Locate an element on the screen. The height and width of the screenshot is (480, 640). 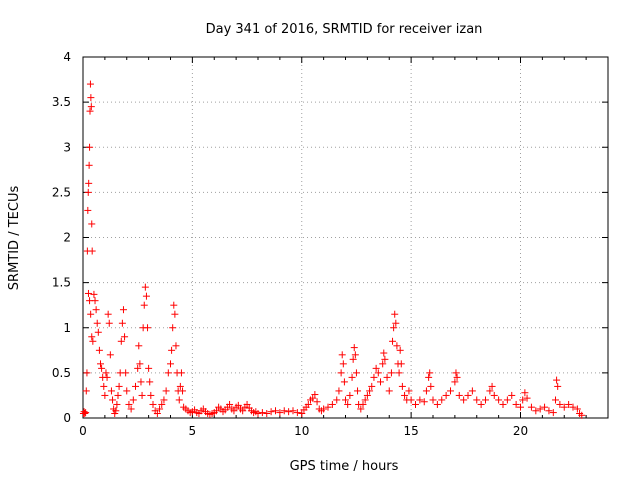
y-tick-label: 3.5 is located at coordinates (61, 102).